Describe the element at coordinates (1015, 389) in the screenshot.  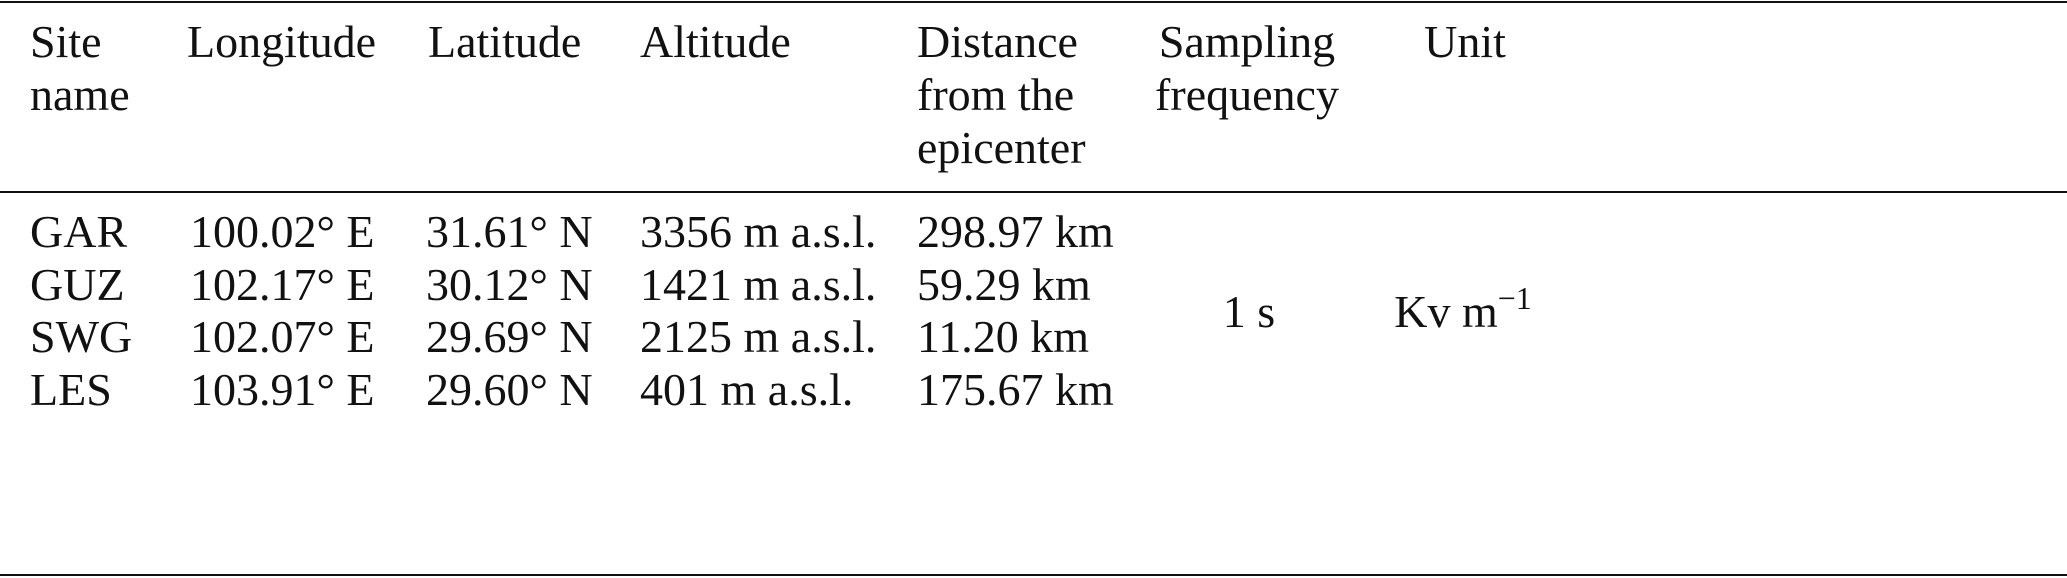
I see `table-cell: 175.67 km` at that location.